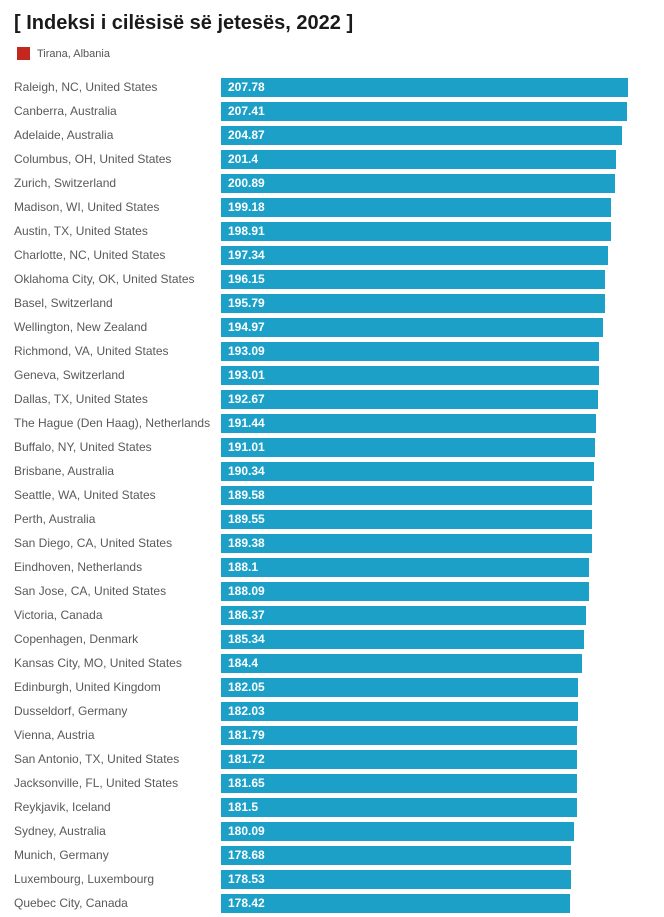 This screenshot has height=917, width=664. I want to click on bar: 200.89, so click(418, 183).